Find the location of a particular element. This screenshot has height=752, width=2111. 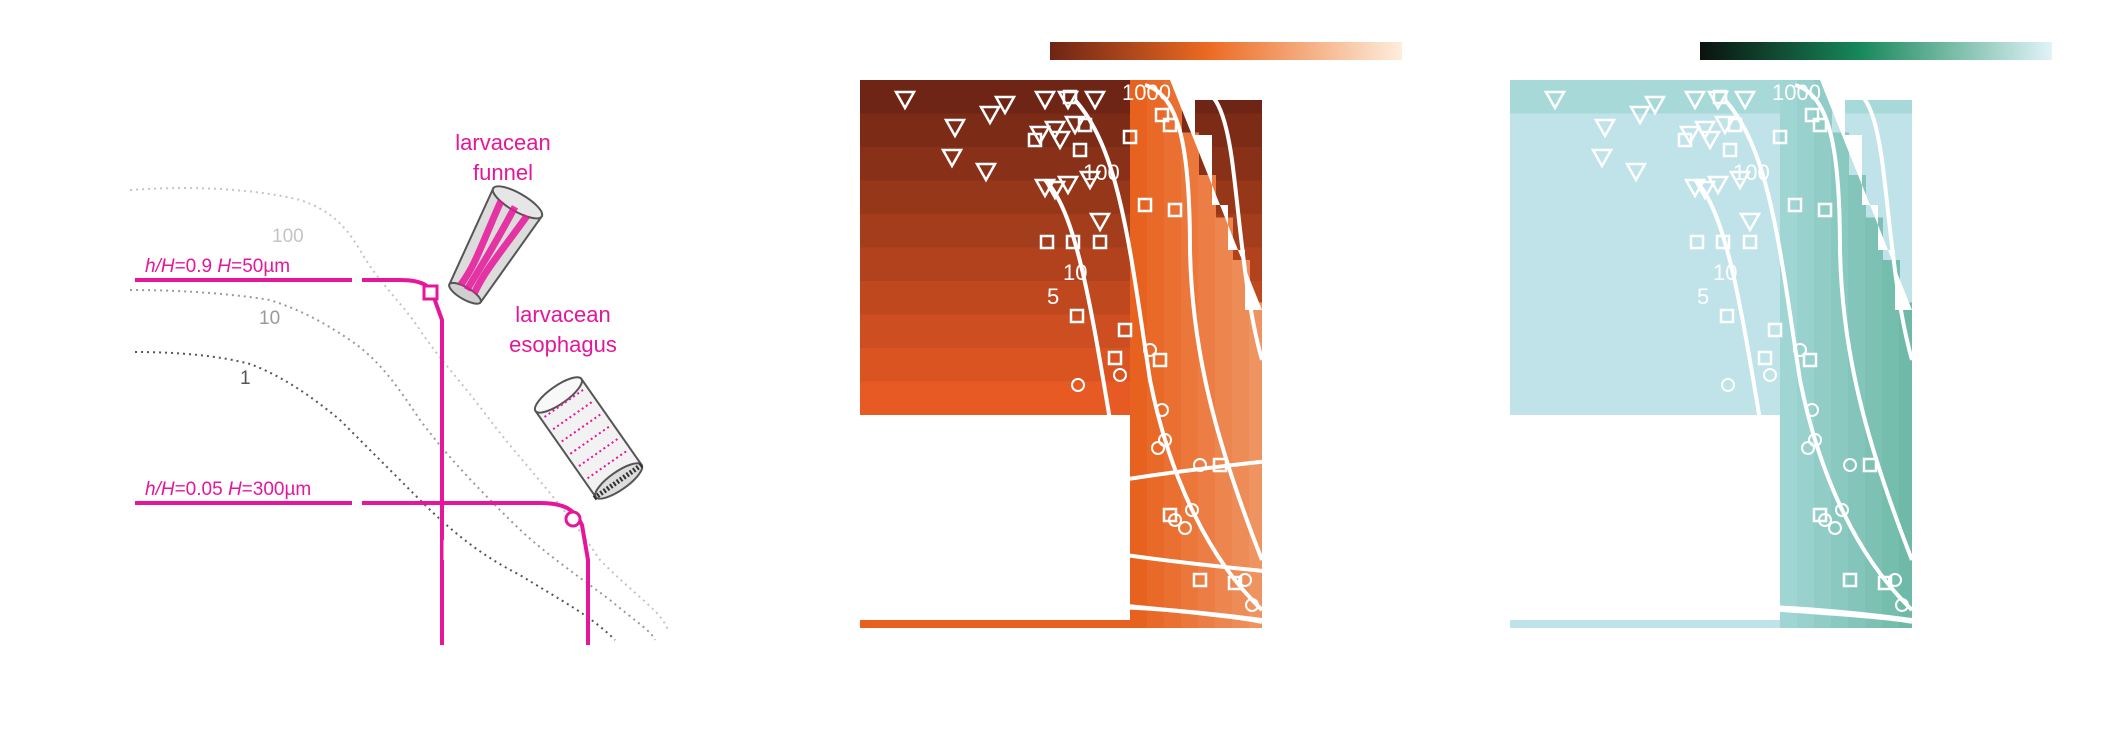

contour-label-100: 100 is located at coordinates (288, 236).